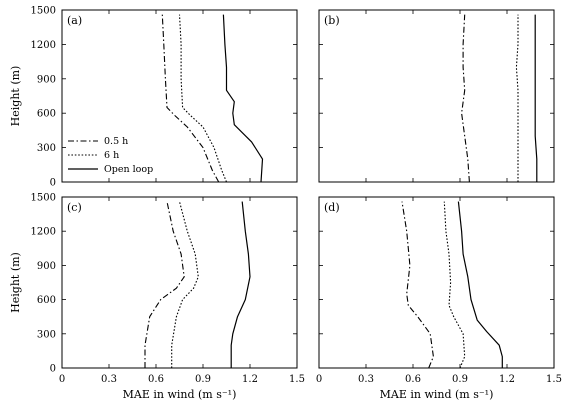 The width and height of the screenshot is (578, 412). I want to click on panel-c-xtick-label: 1.5, so click(297, 379).